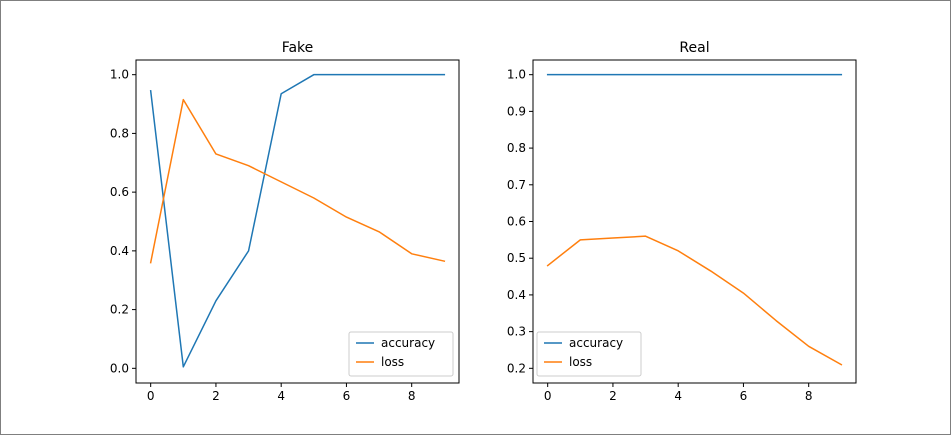  What do you see at coordinates (119, 368) in the screenshot?
I see `y-tick-label: 0.0` at bounding box center [119, 368].